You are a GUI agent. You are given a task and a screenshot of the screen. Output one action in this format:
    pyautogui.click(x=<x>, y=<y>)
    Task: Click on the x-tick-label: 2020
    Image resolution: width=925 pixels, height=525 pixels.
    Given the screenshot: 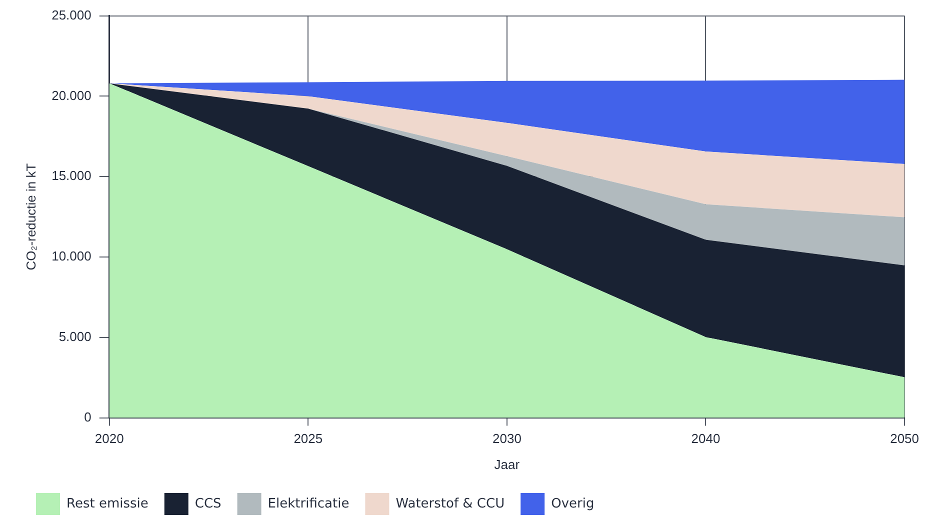 What is the action you would take?
    pyautogui.click(x=109, y=438)
    